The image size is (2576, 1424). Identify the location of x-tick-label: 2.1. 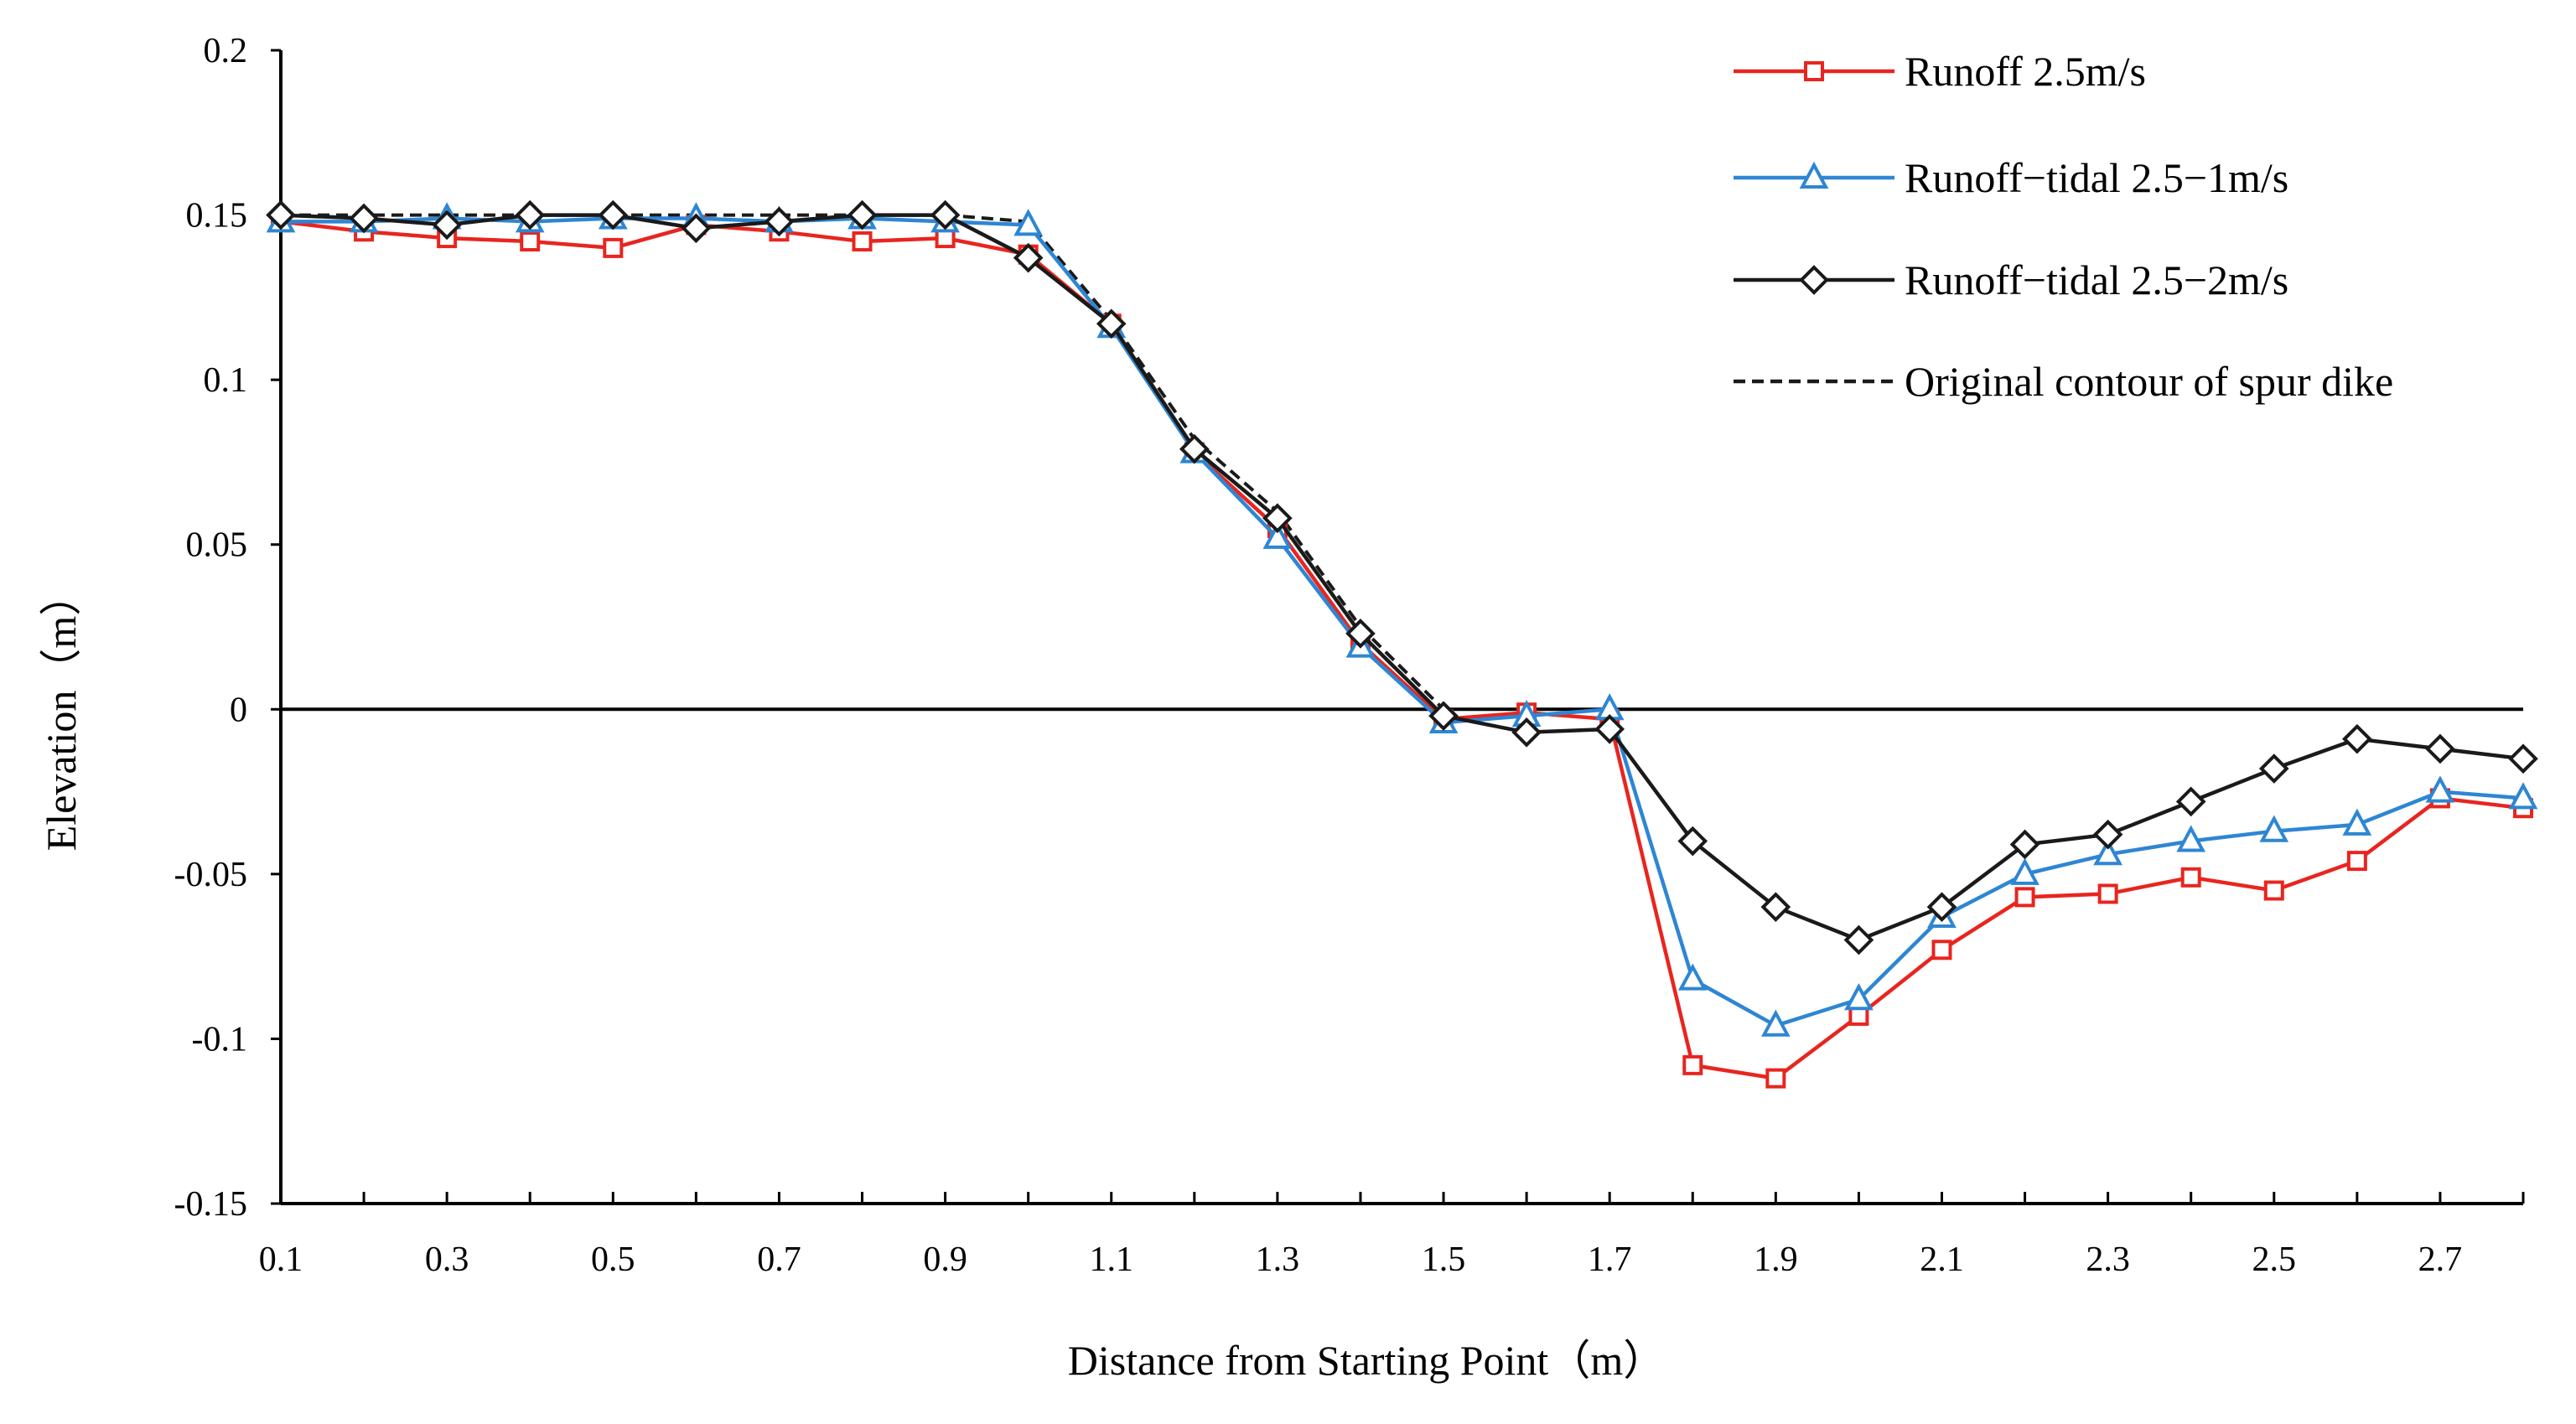
(1942, 1259).